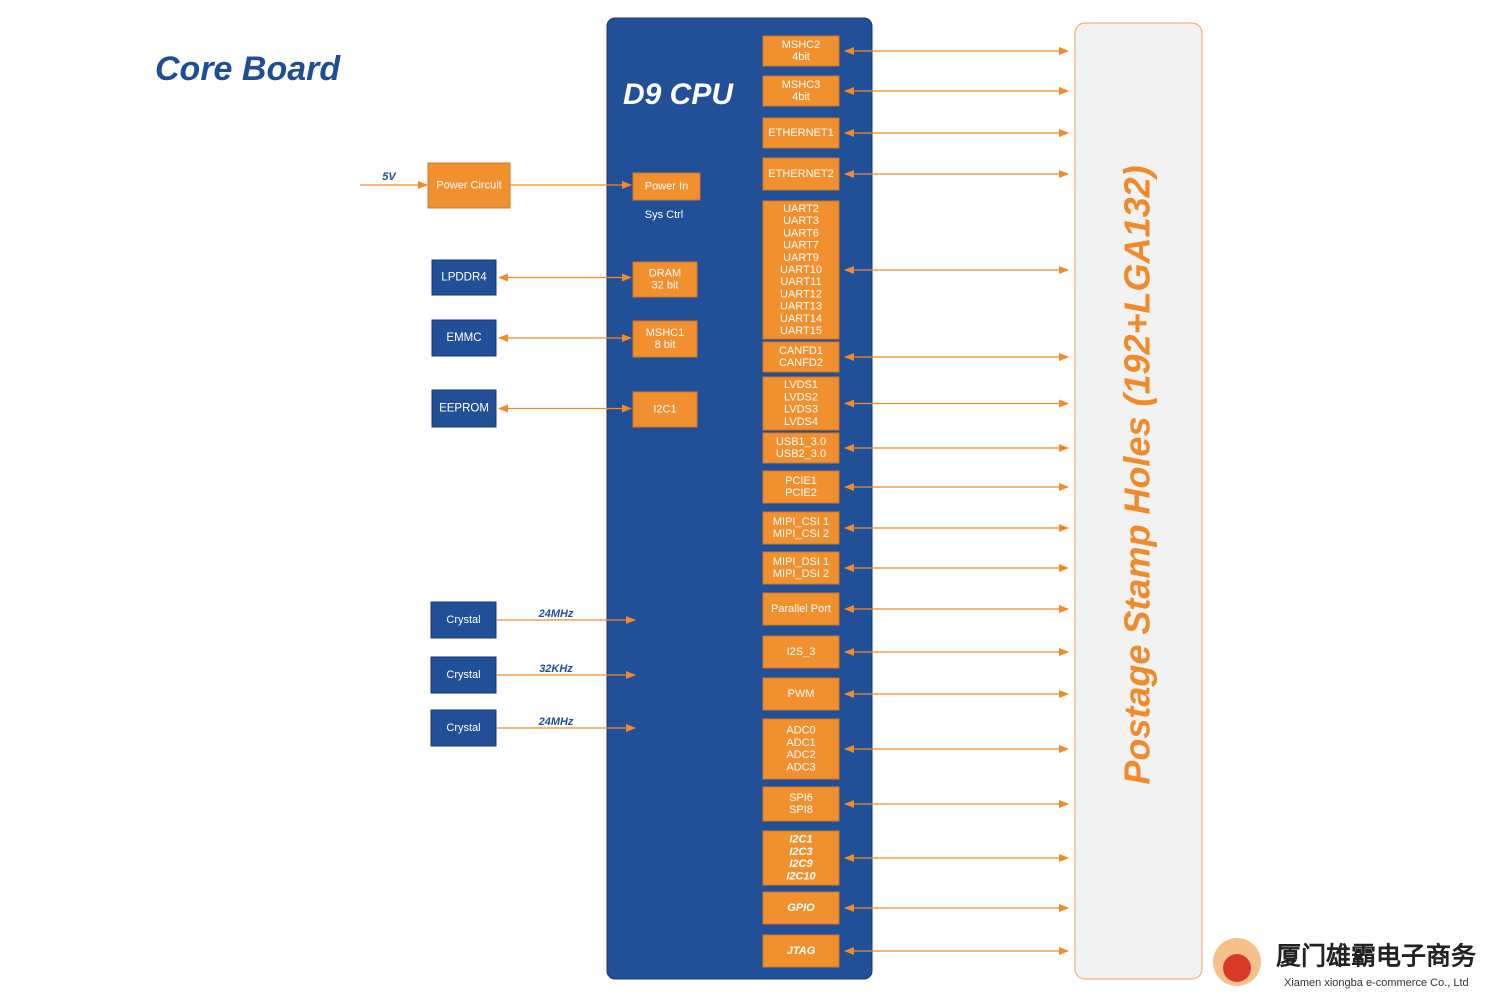 Image resolution: width=1500 pixels, height=1000 pixels. What do you see at coordinates (801, 233) in the screenshot?
I see `interface-line: UART6` at bounding box center [801, 233].